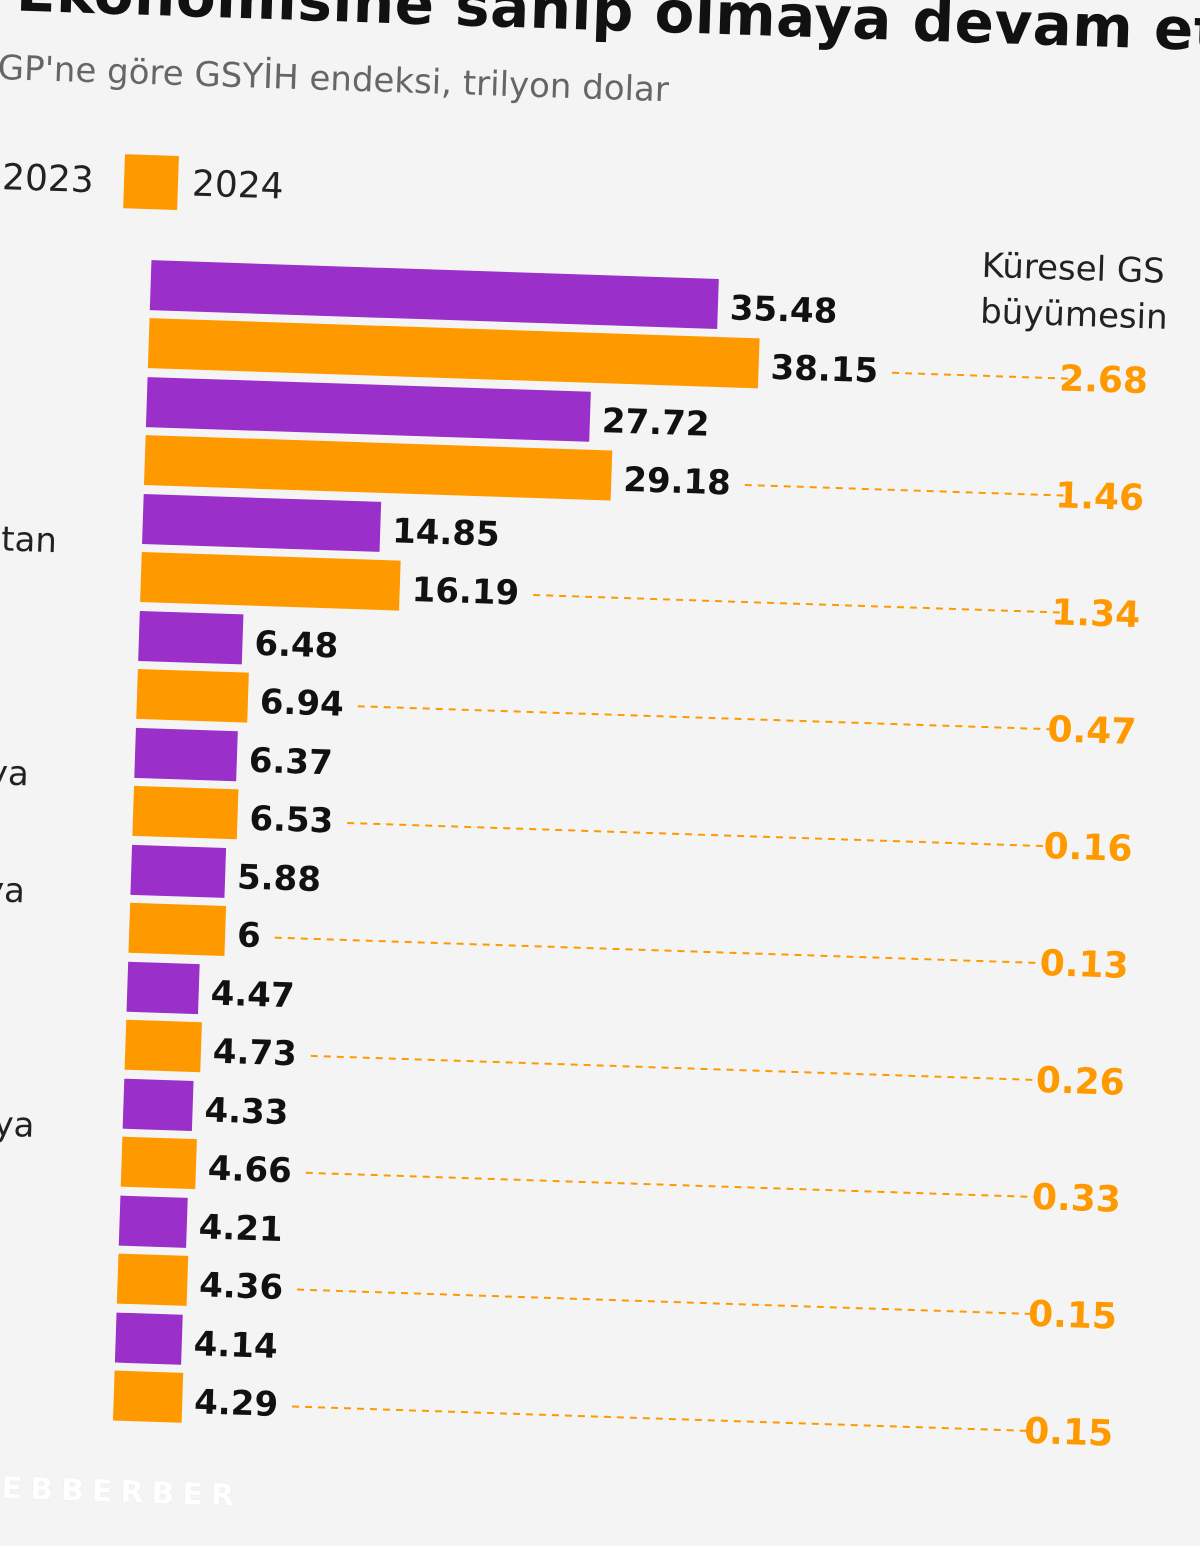 The height and width of the screenshot is (1546, 1200). Describe the element at coordinates (1100, 497) in the screenshot. I see `growth-value: 1.46` at that location.